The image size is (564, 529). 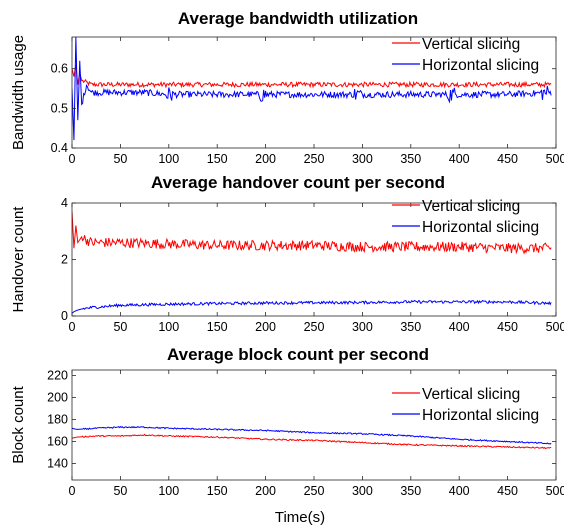 I want to click on y-tick-label: 160, so click(x=57, y=442).